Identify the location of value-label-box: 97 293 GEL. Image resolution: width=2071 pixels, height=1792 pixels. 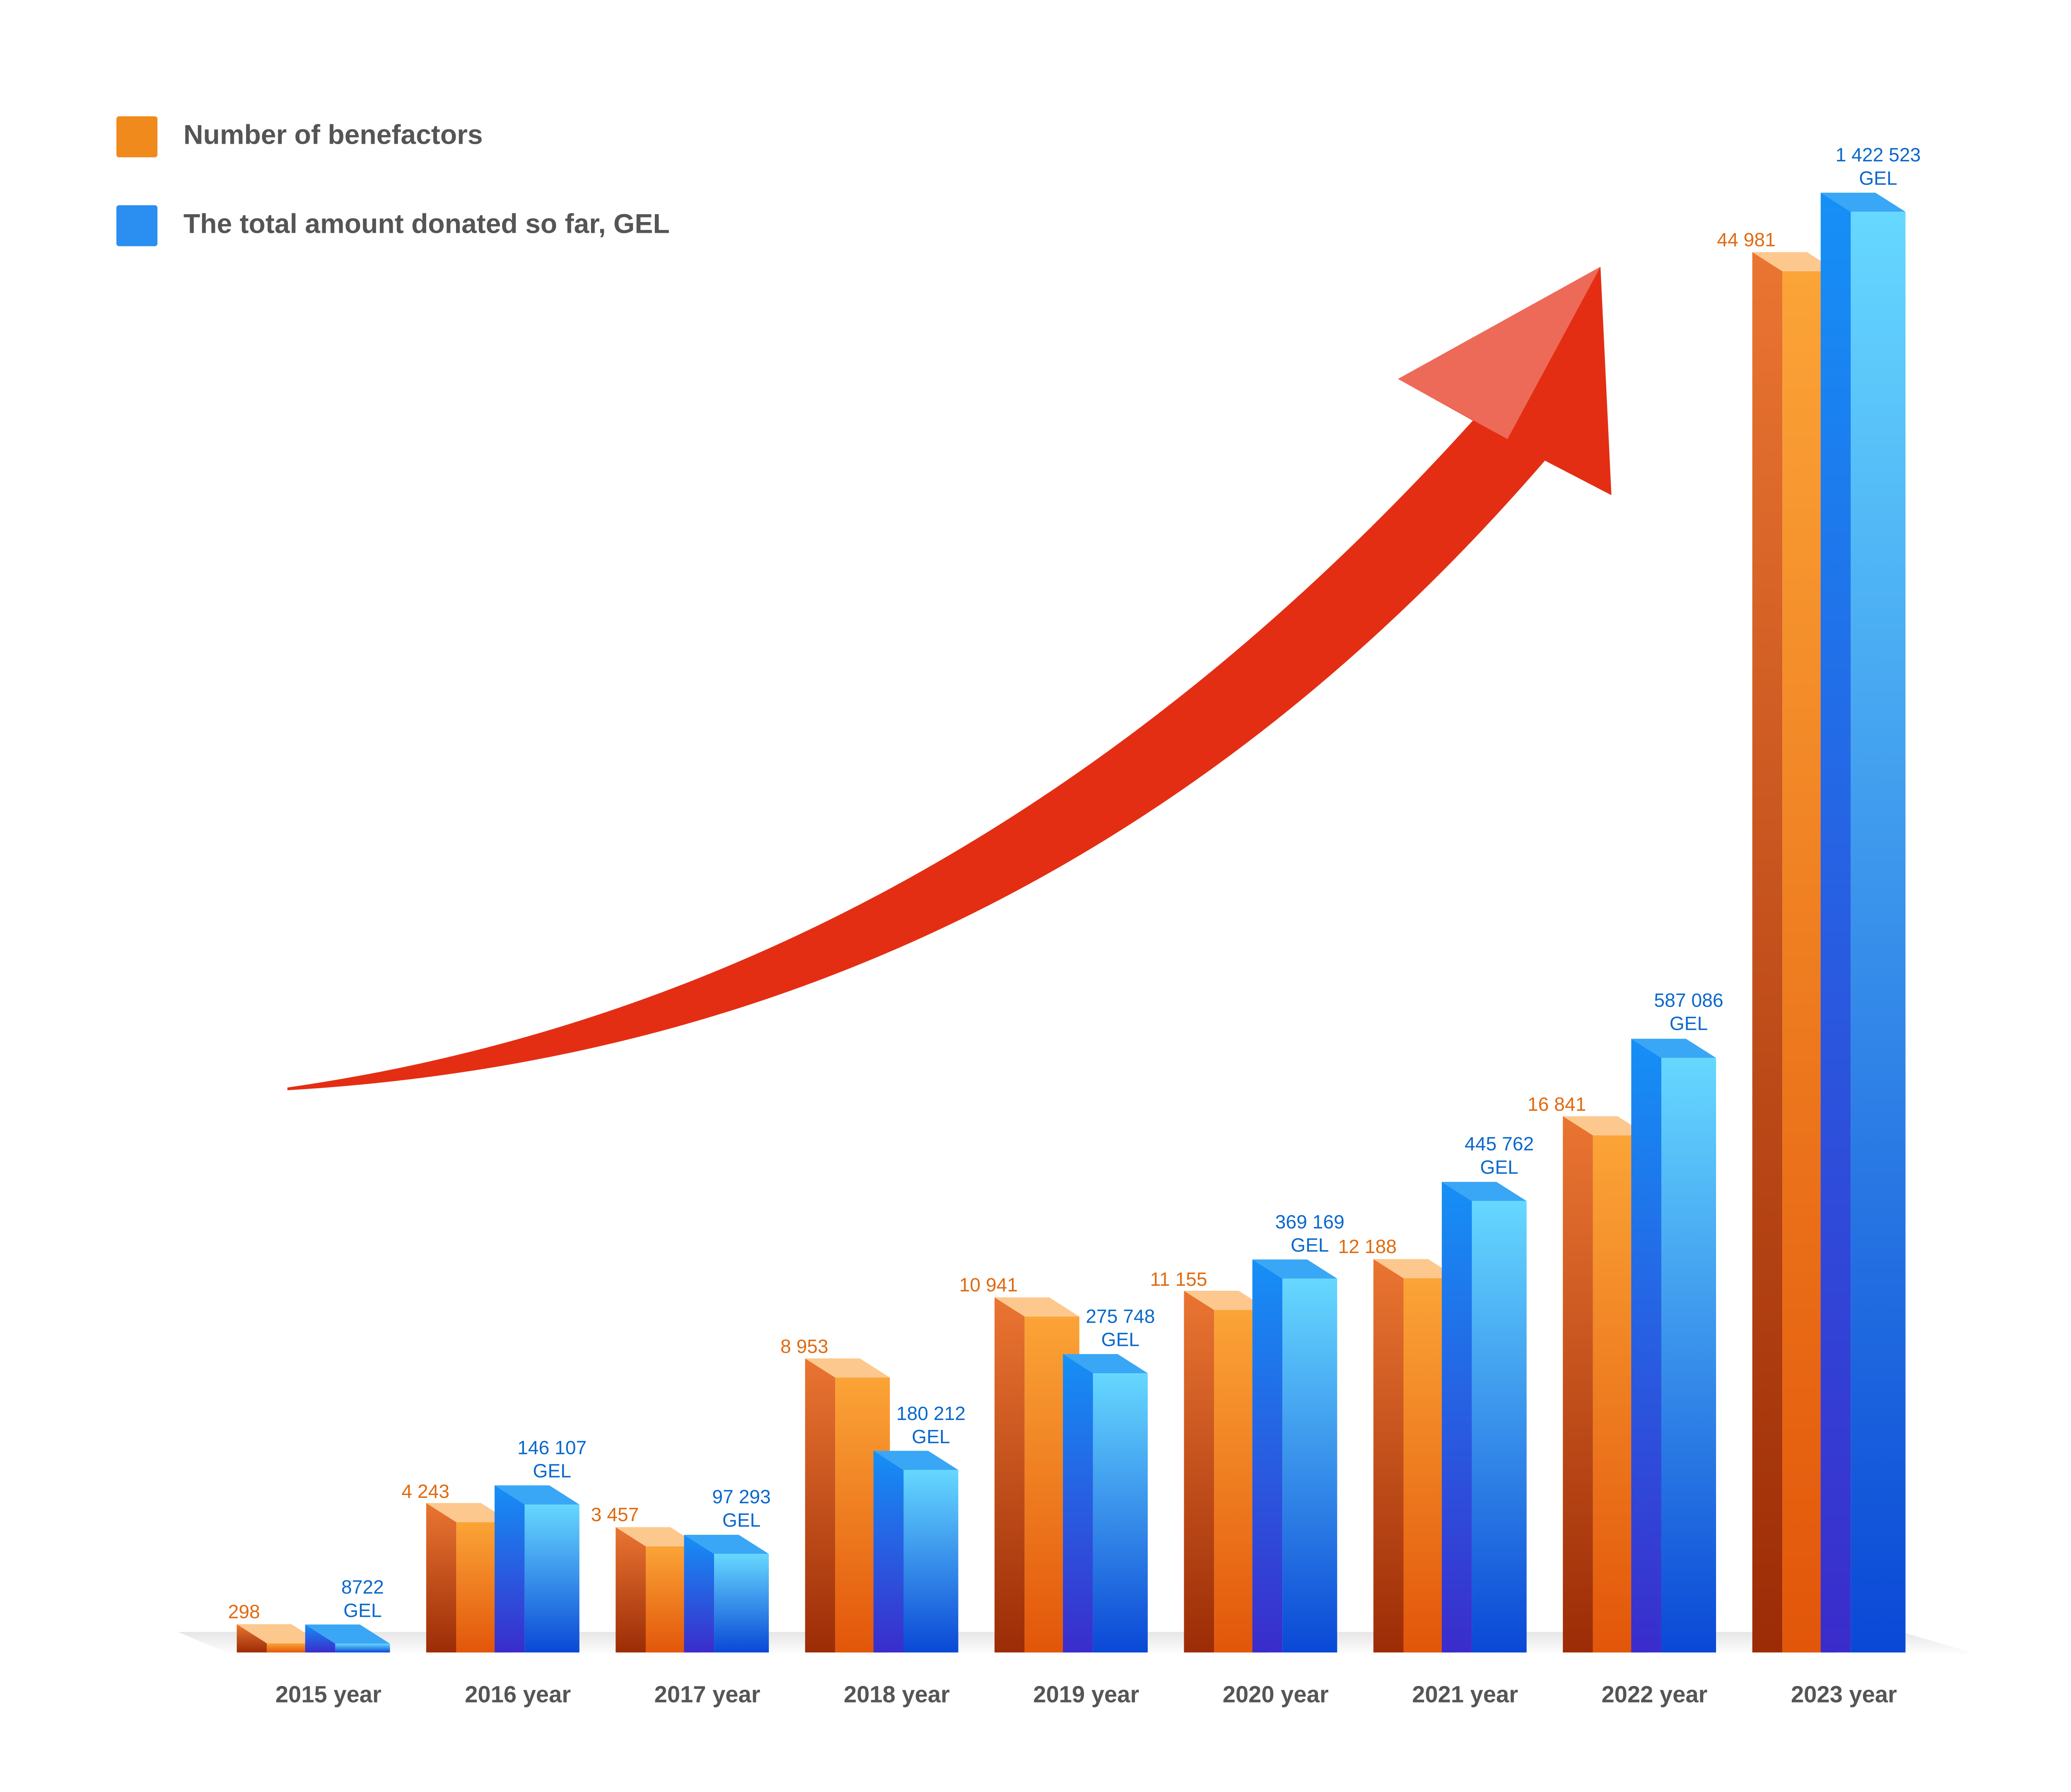
(741, 1508).